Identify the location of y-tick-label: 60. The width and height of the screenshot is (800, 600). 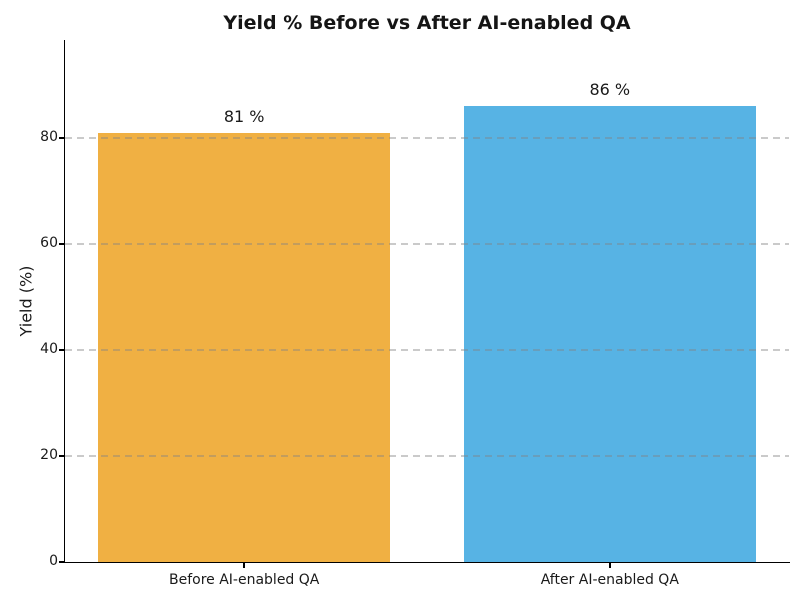
(49, 243).